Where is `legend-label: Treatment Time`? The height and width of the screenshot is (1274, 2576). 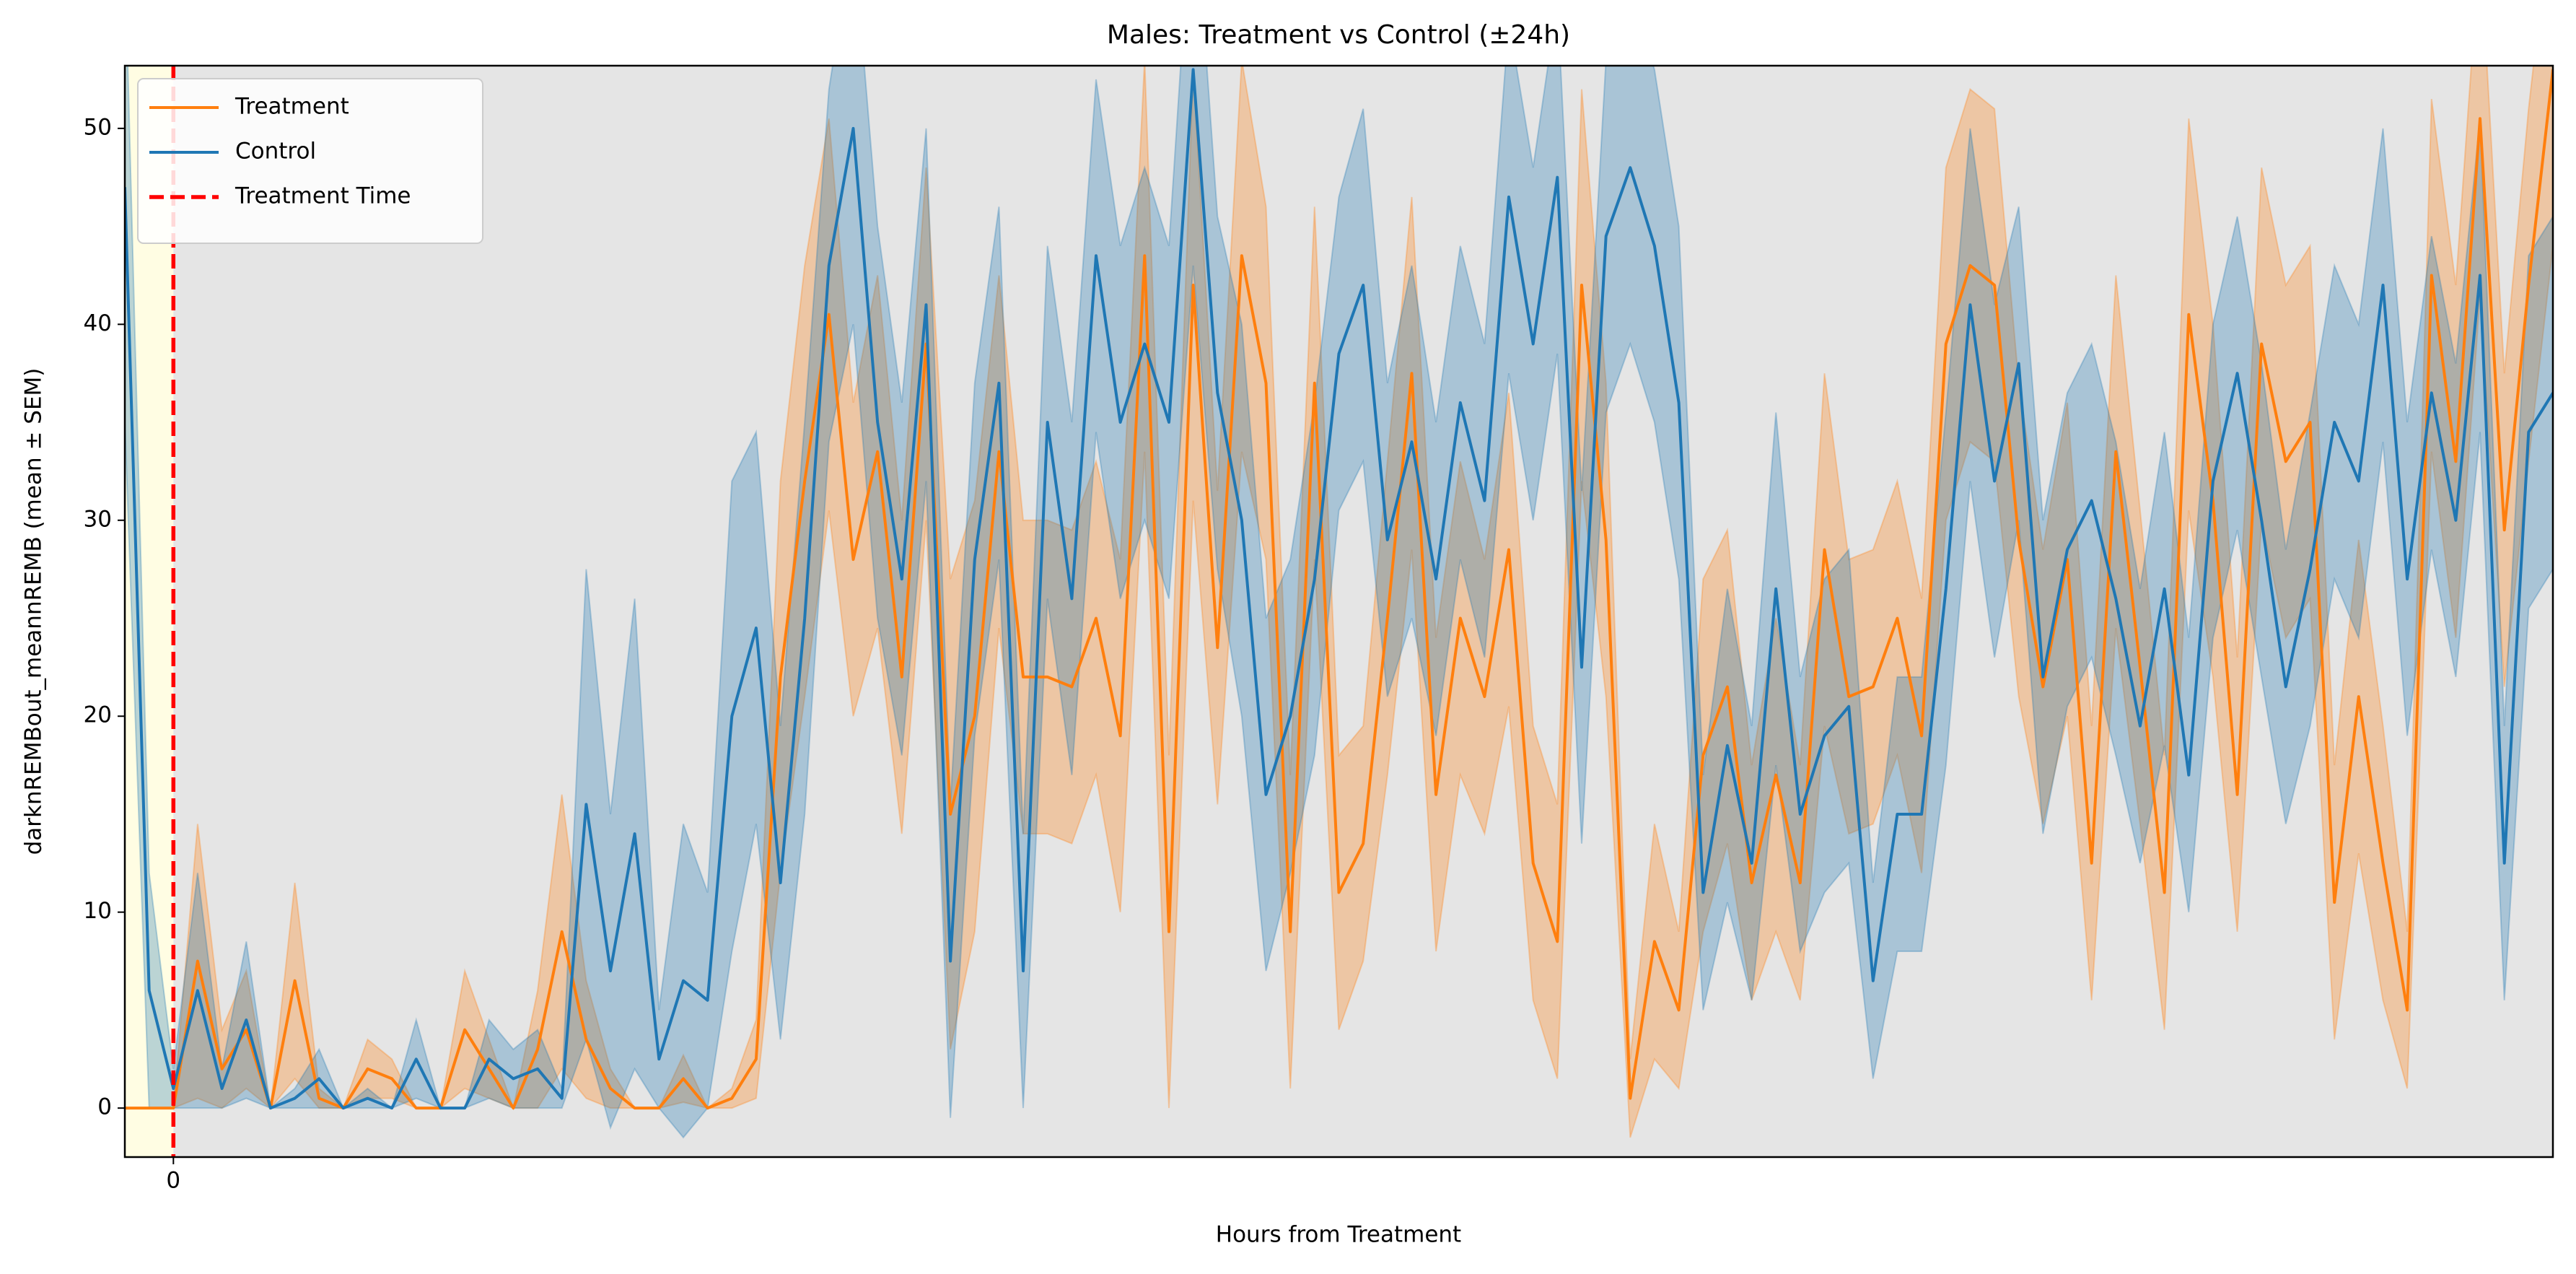 legend-label: Treatment Time is located at coordinates (323, 196).